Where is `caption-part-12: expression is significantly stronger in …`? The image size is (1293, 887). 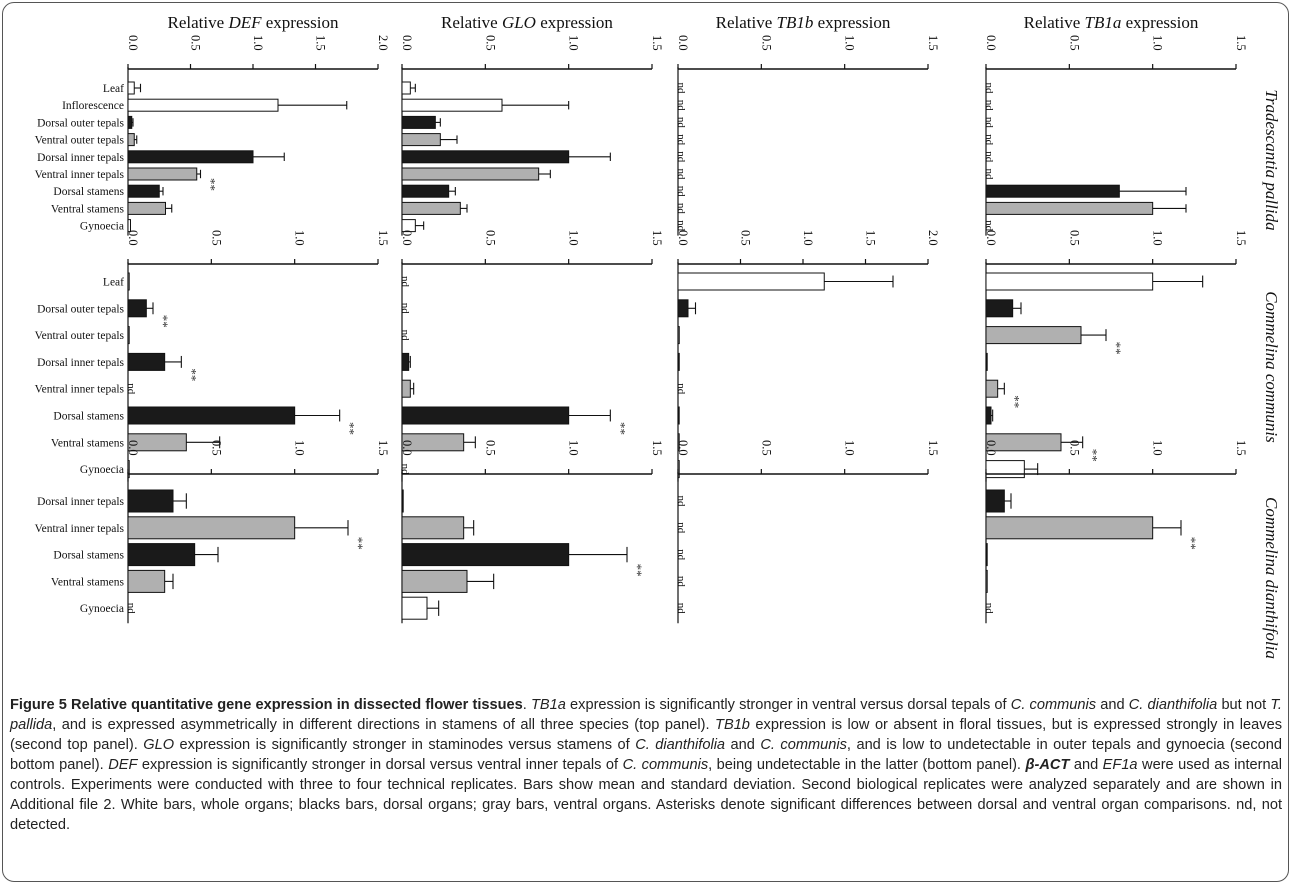
caption-part-12: expression is significantly stronger in … is located at coordinates (405, 745).